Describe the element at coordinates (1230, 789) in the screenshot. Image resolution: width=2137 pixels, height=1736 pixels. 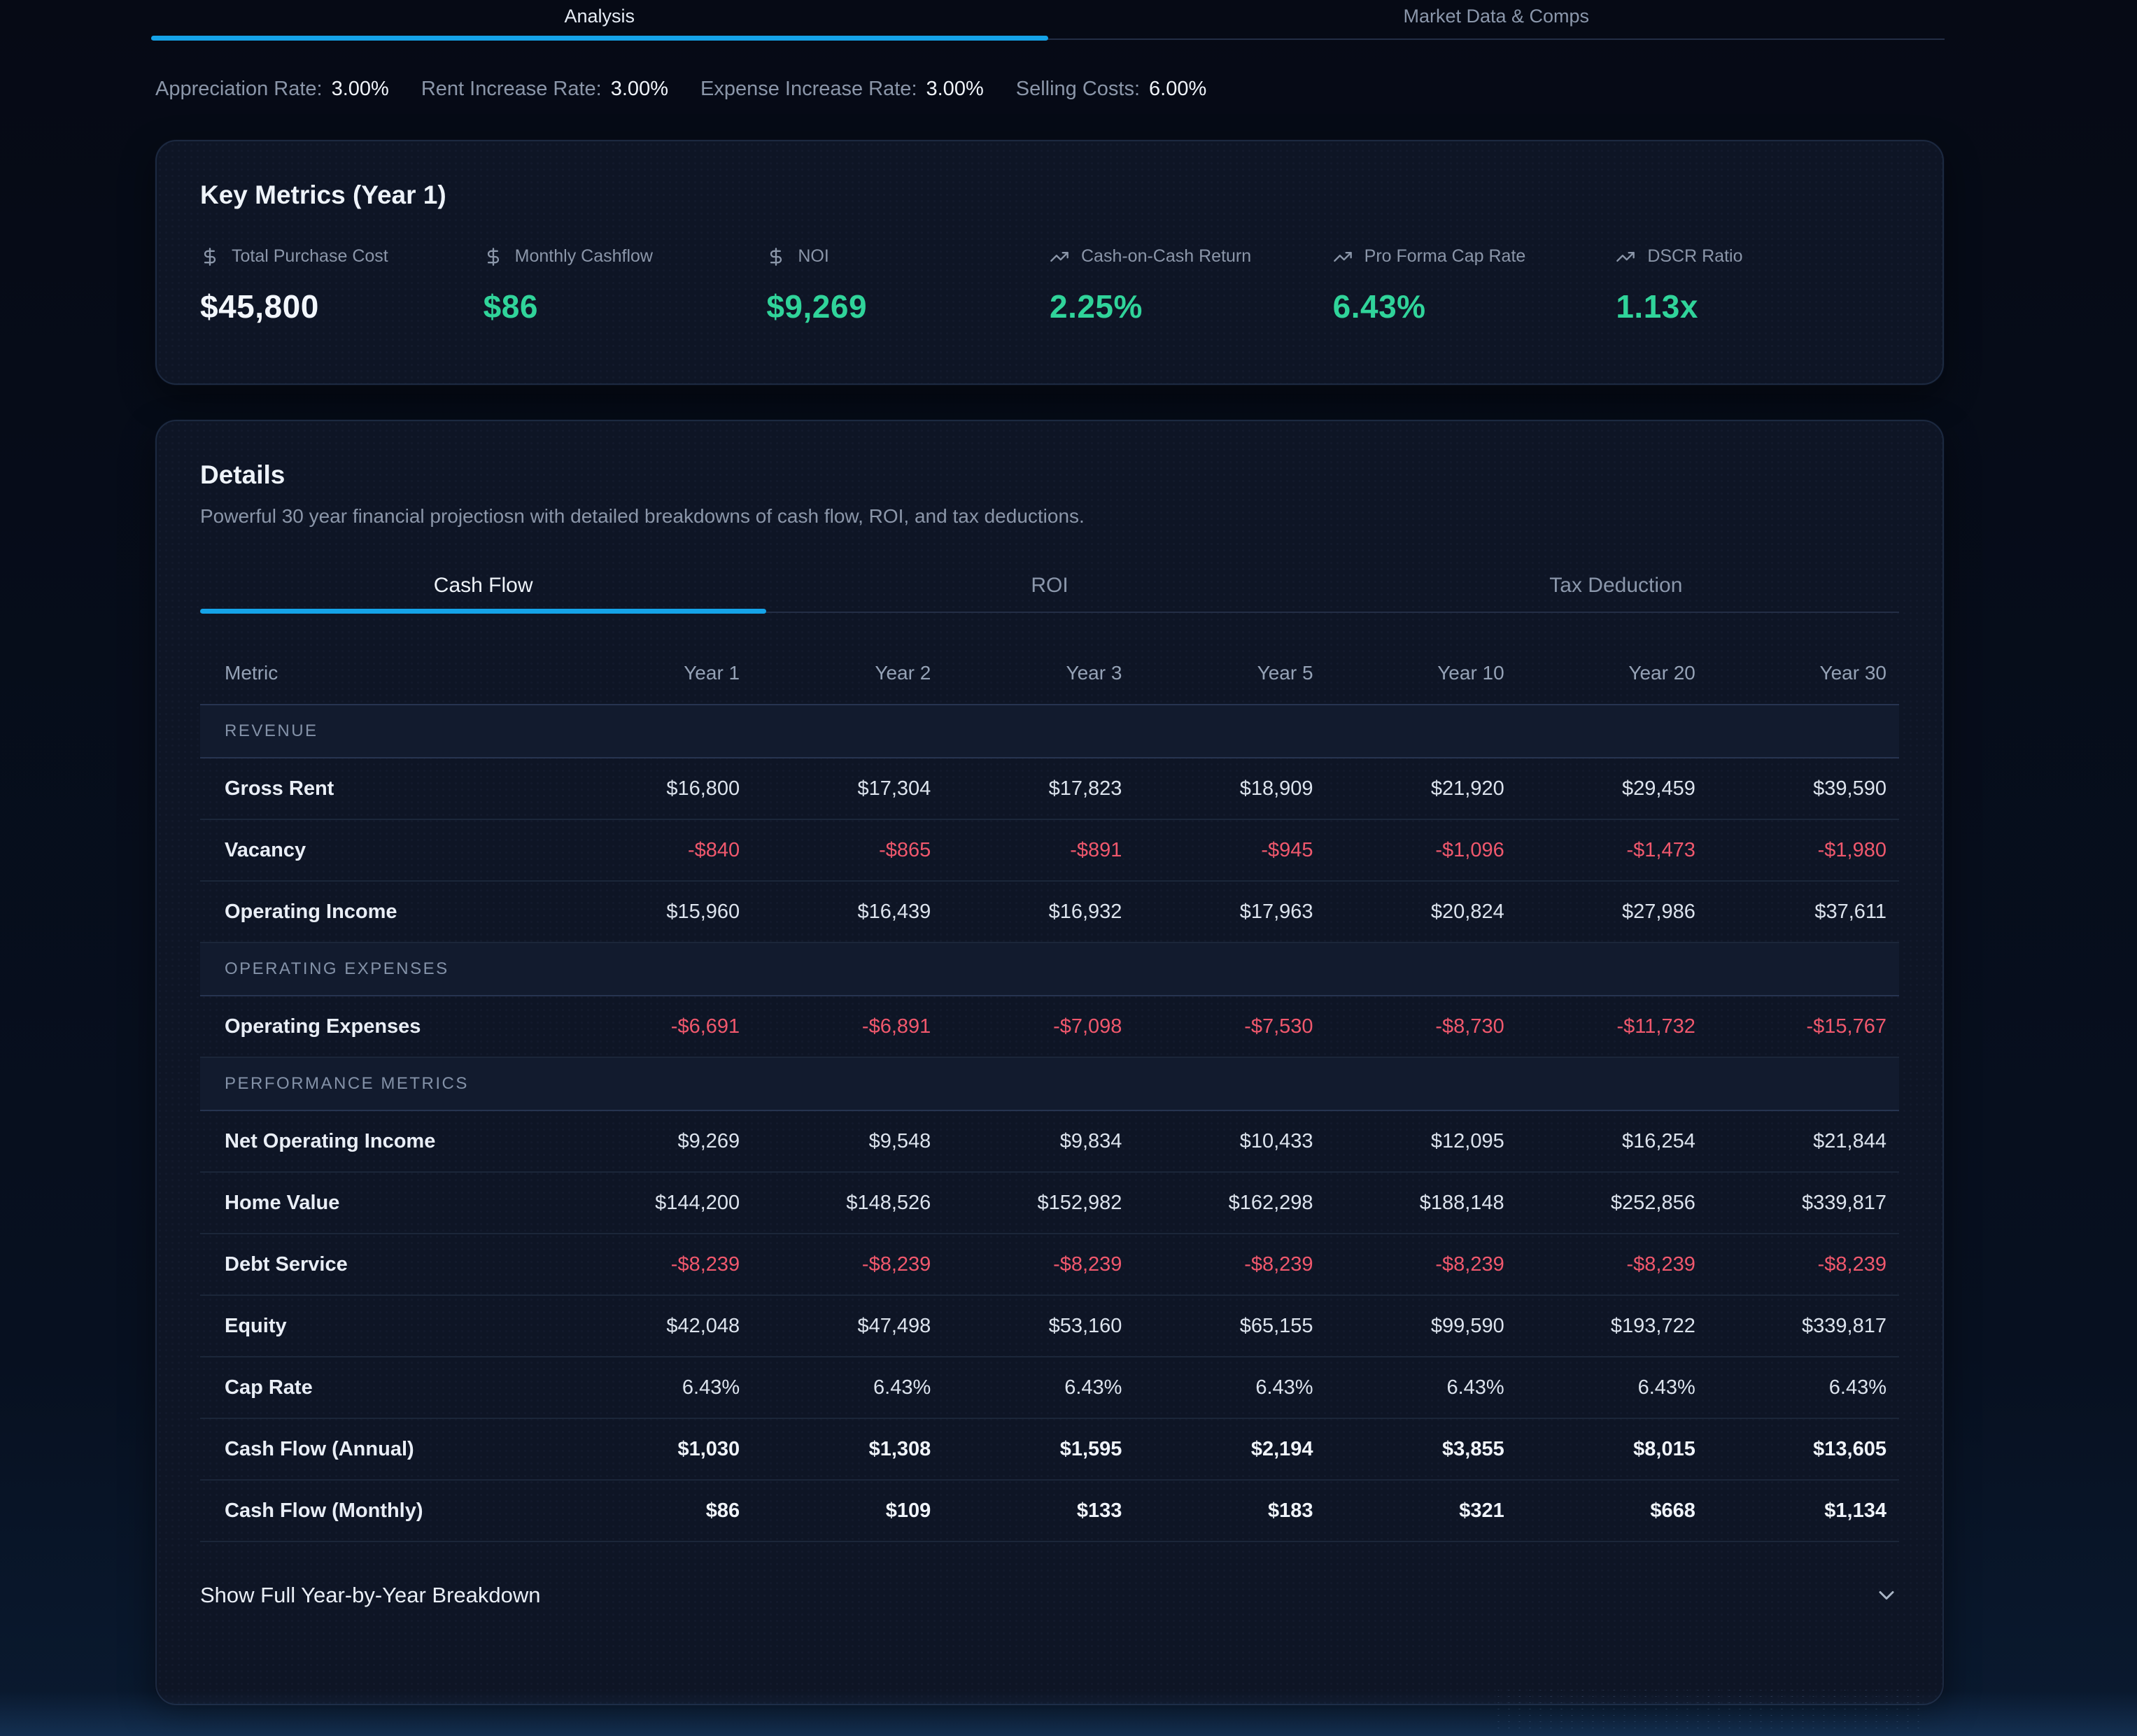
I see `row-value: $18,909` at that location.